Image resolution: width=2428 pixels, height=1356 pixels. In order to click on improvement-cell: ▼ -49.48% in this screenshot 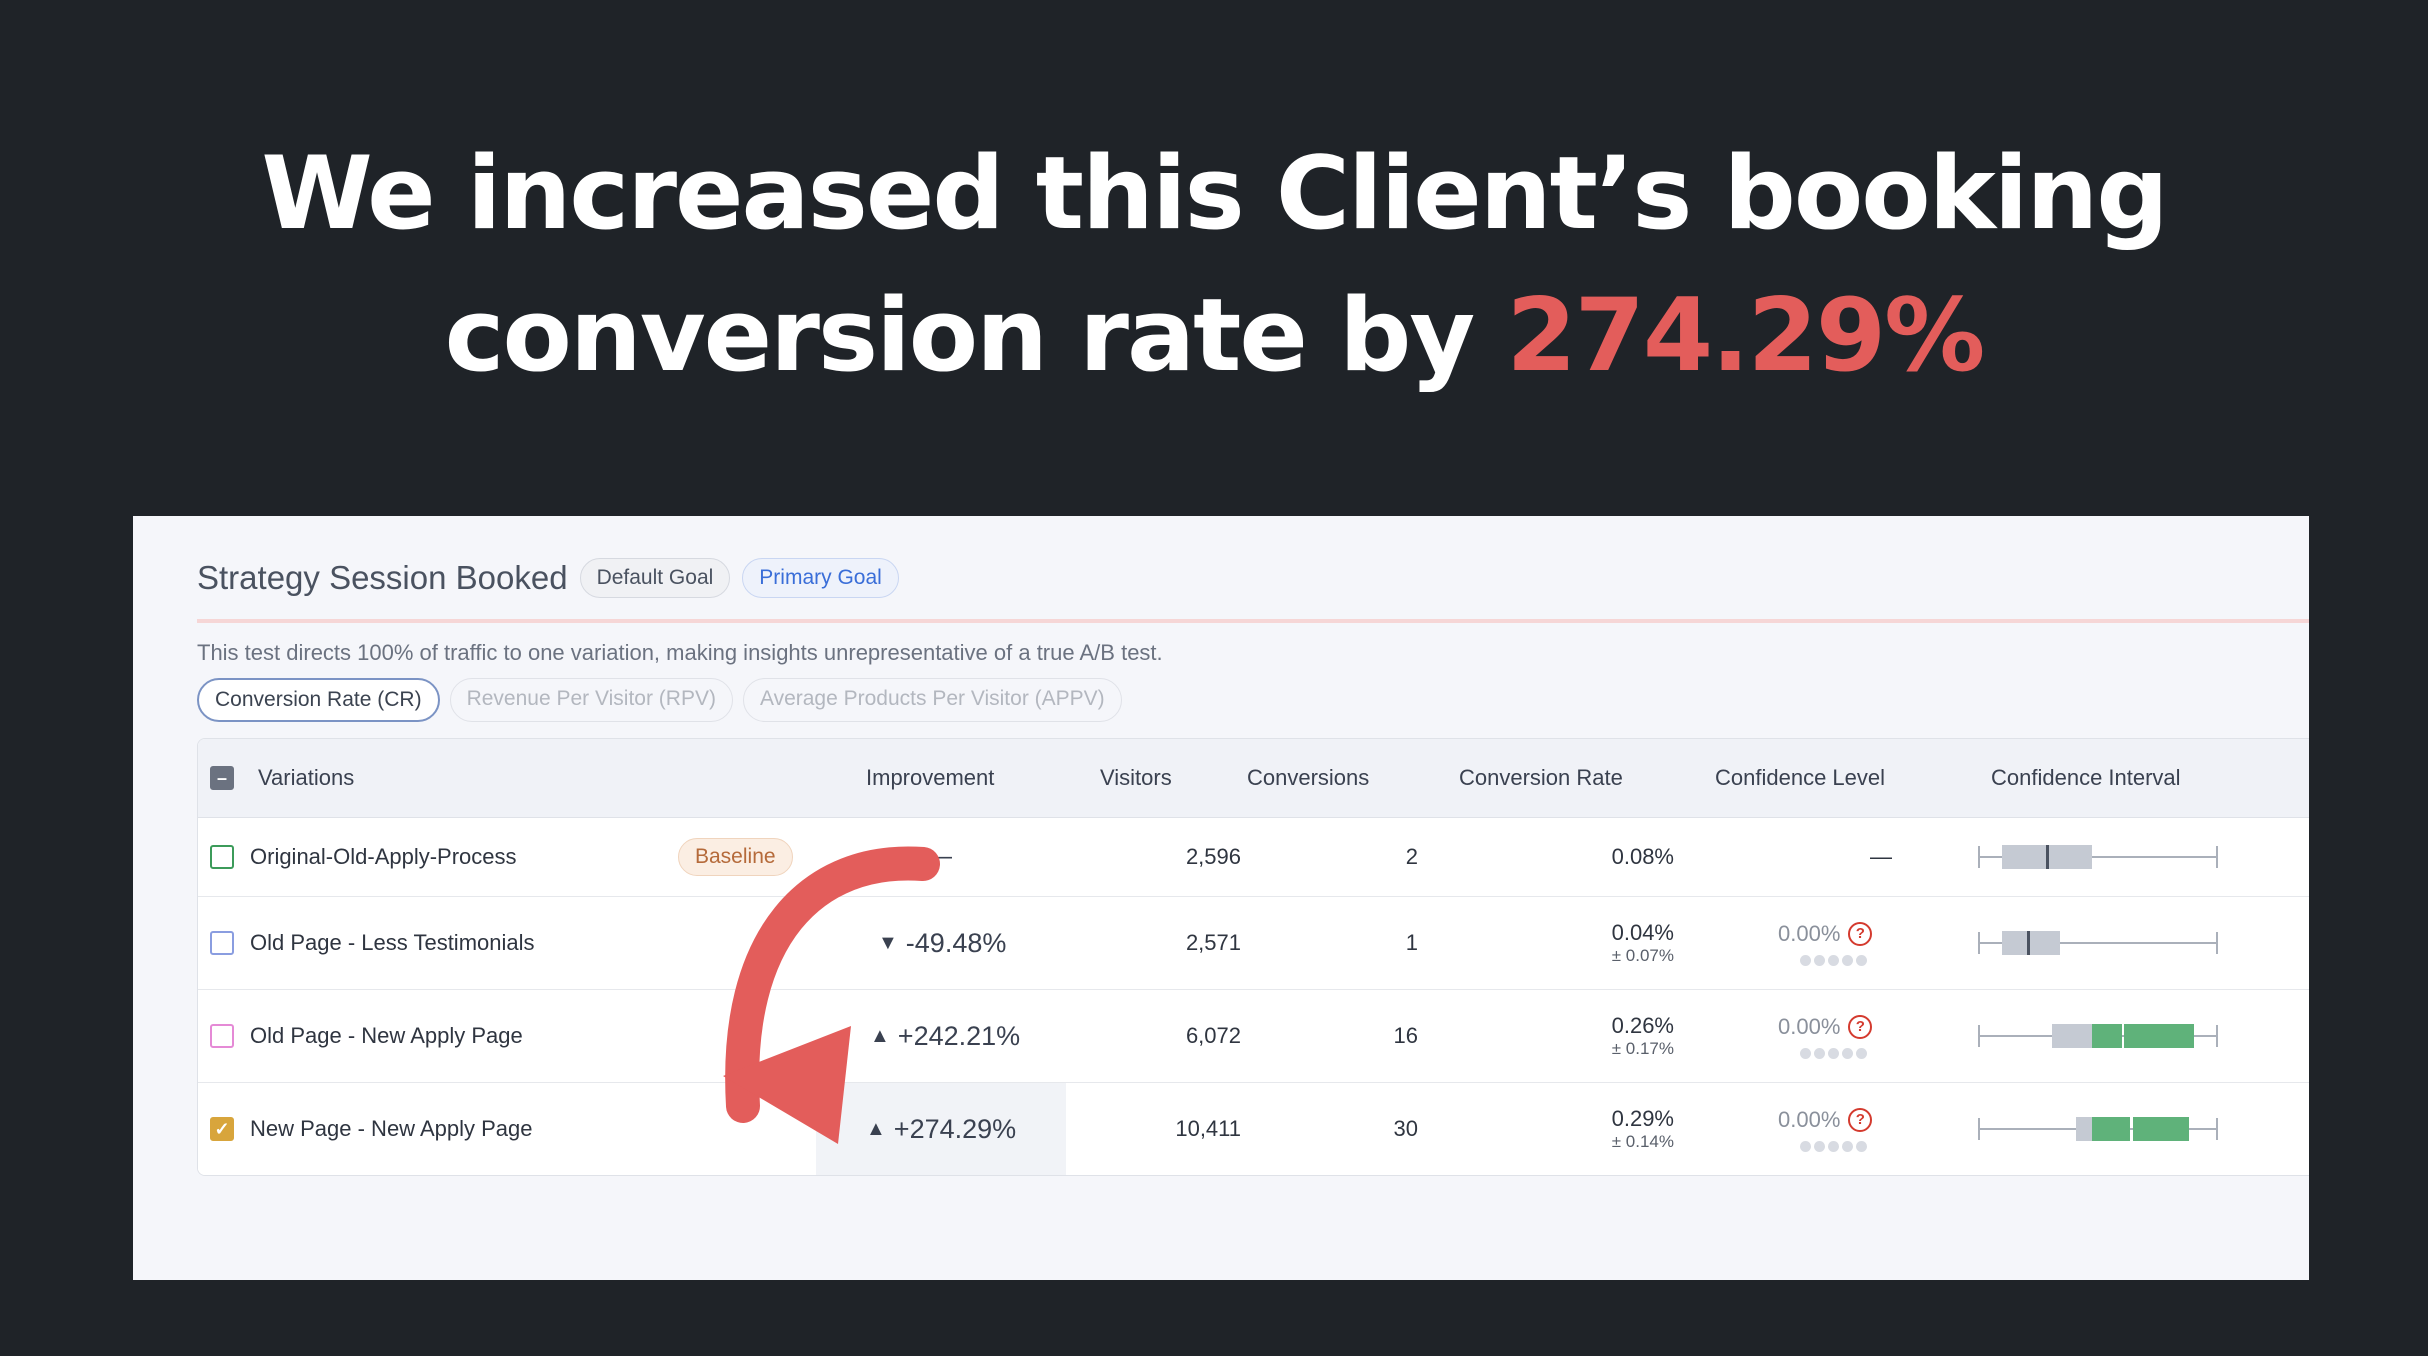, I will do `click(942, 943)`.